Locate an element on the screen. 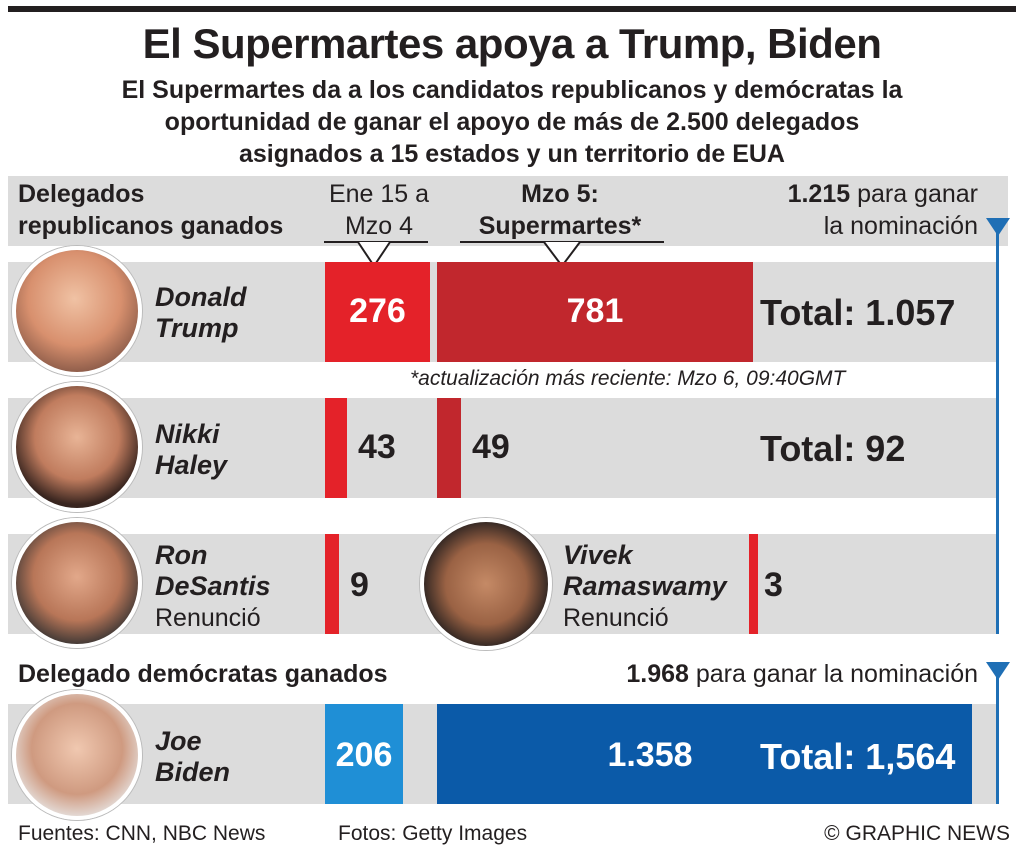  biden-value-supertuesday: 1.358 is located at coordinates (650, 755).